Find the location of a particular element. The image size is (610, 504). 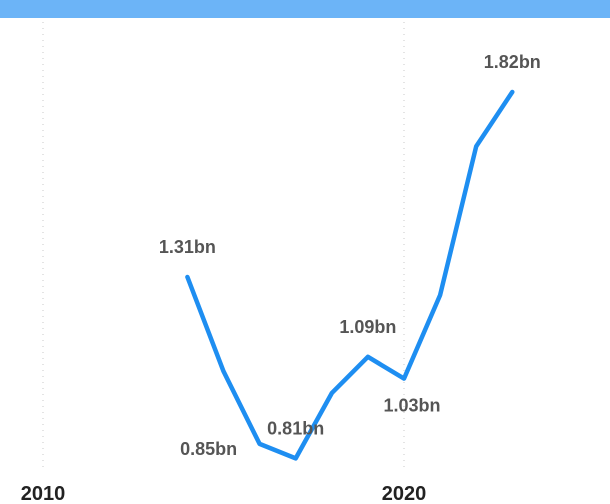

top-banner-band is located at coordinates (305, 9).